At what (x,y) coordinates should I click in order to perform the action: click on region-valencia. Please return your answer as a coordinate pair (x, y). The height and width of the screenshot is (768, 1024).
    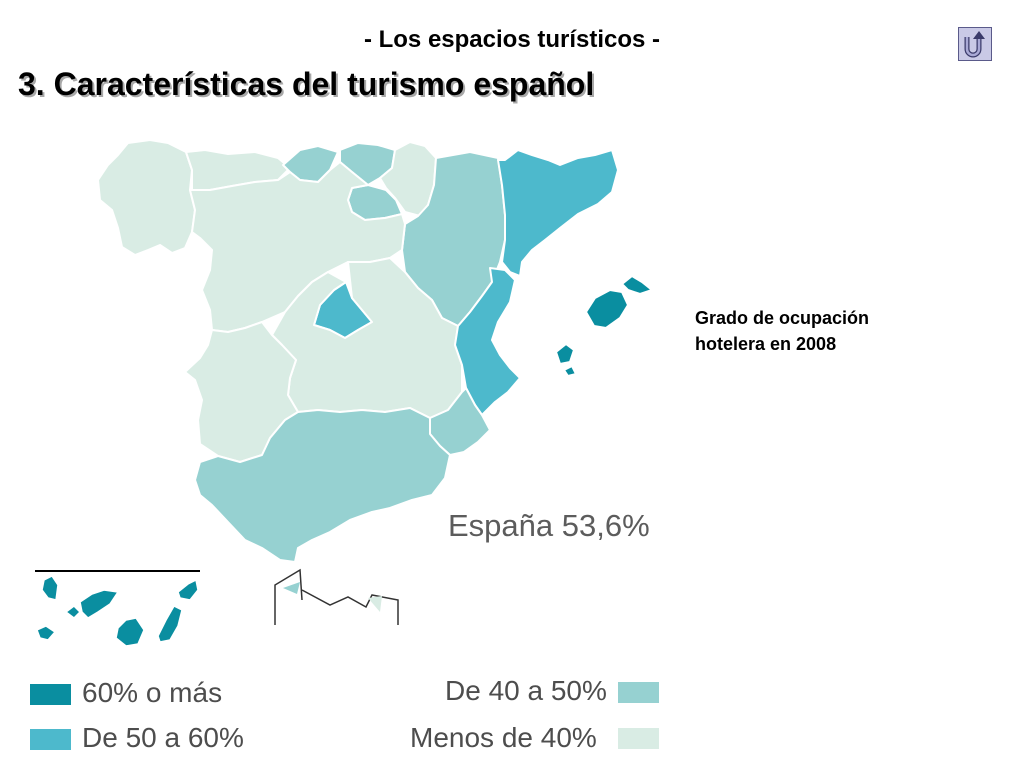
    Looking at the image, I should click on (487, 341).